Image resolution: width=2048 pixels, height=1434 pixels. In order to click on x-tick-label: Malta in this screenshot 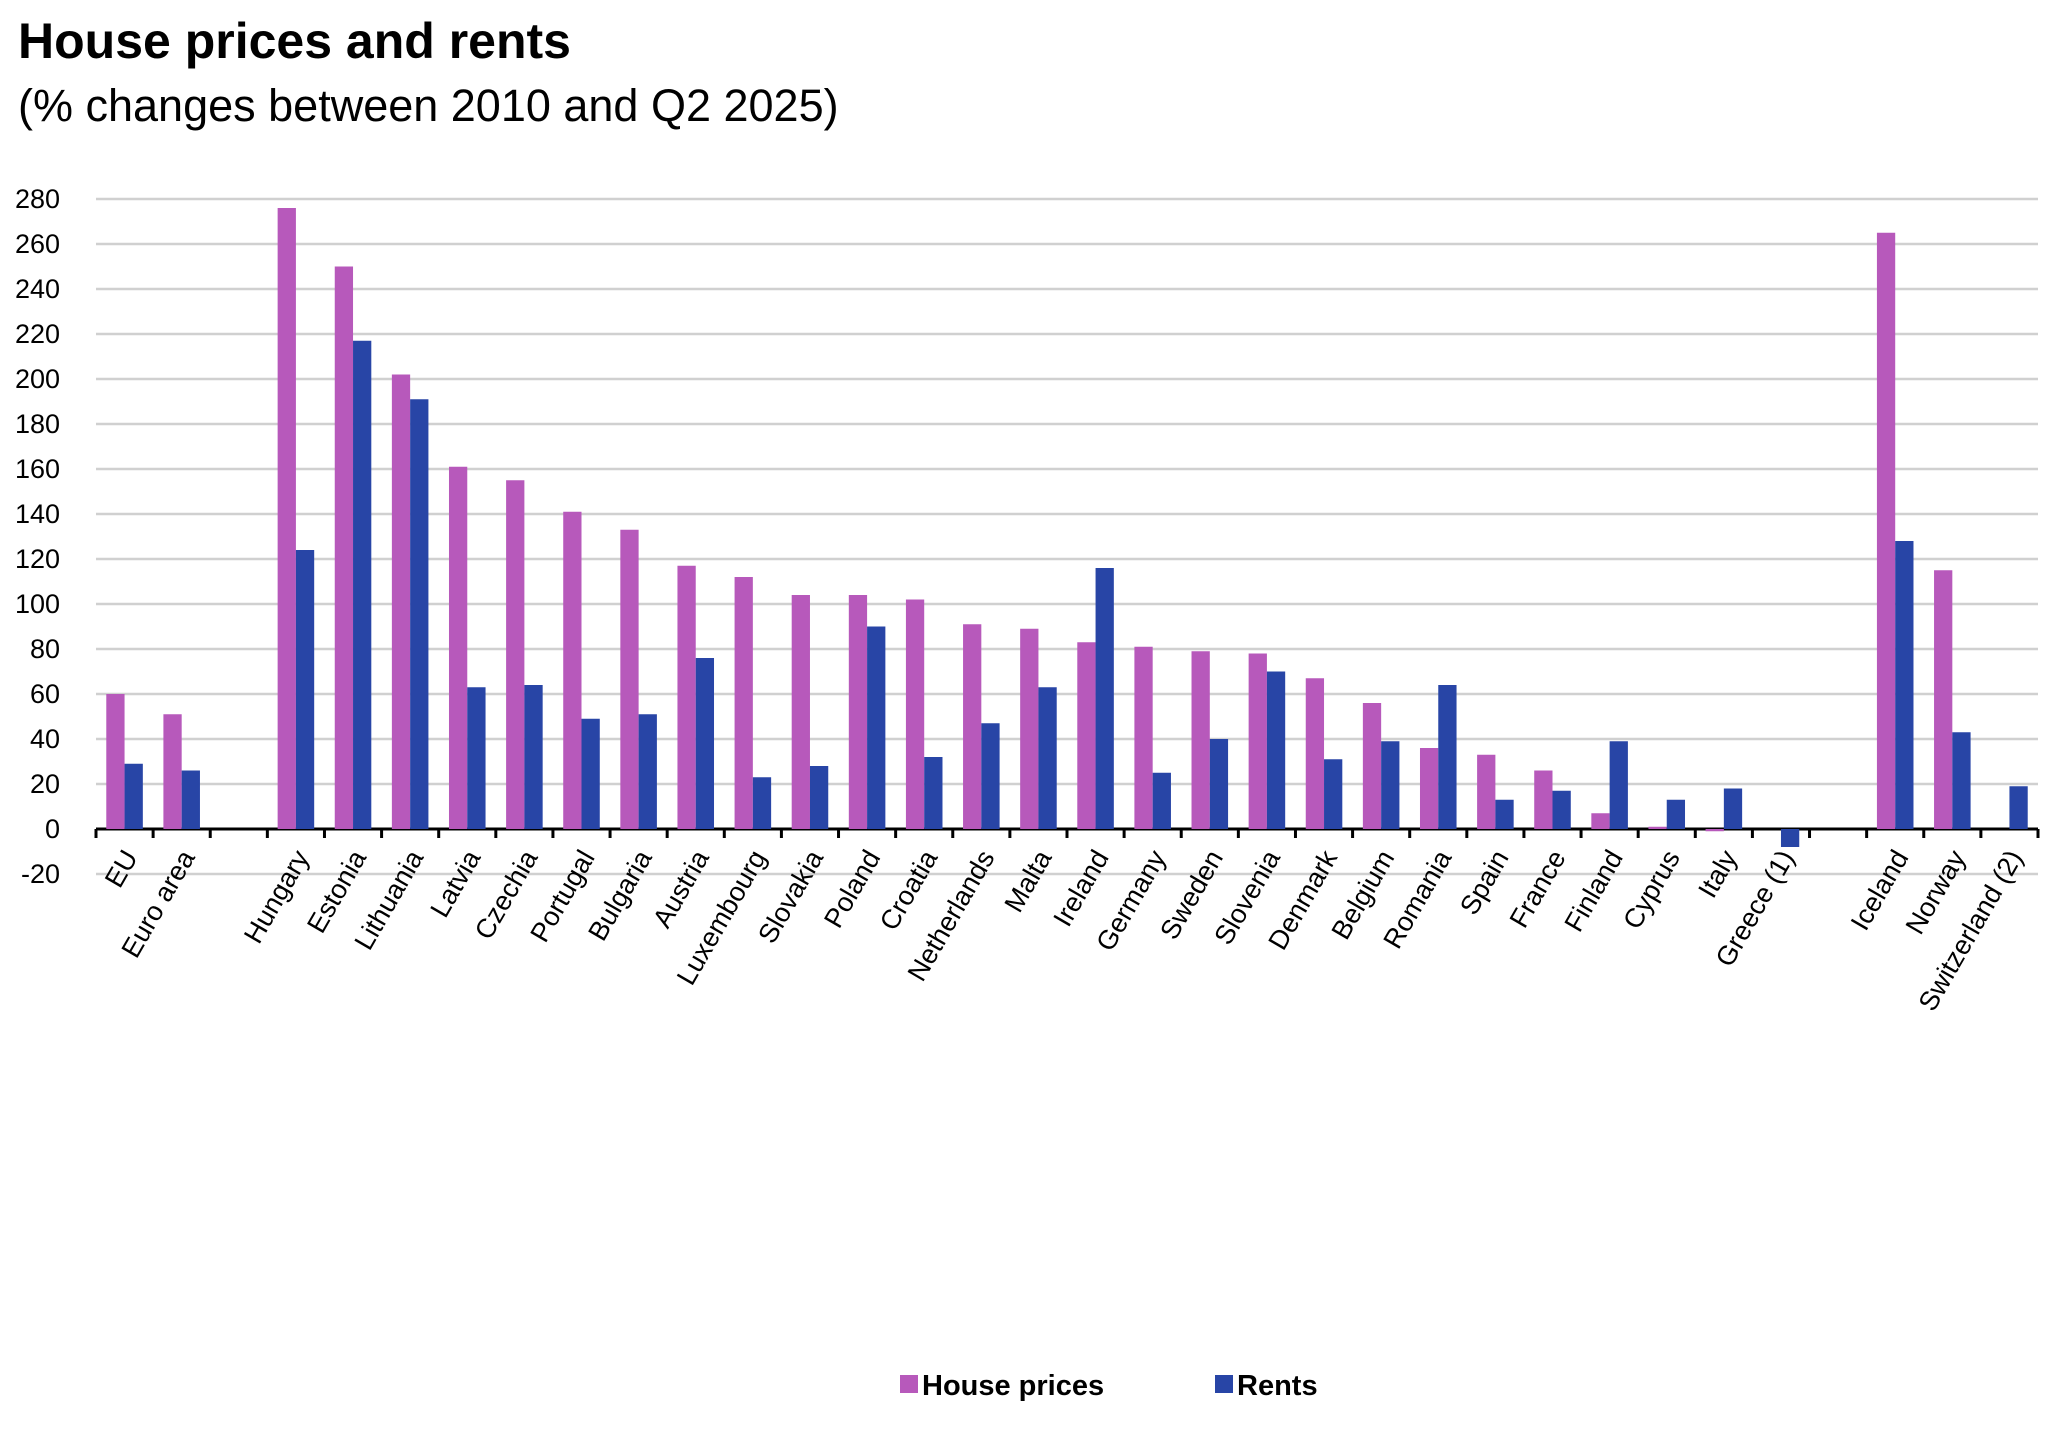, I will do `click(1028, 880)`.